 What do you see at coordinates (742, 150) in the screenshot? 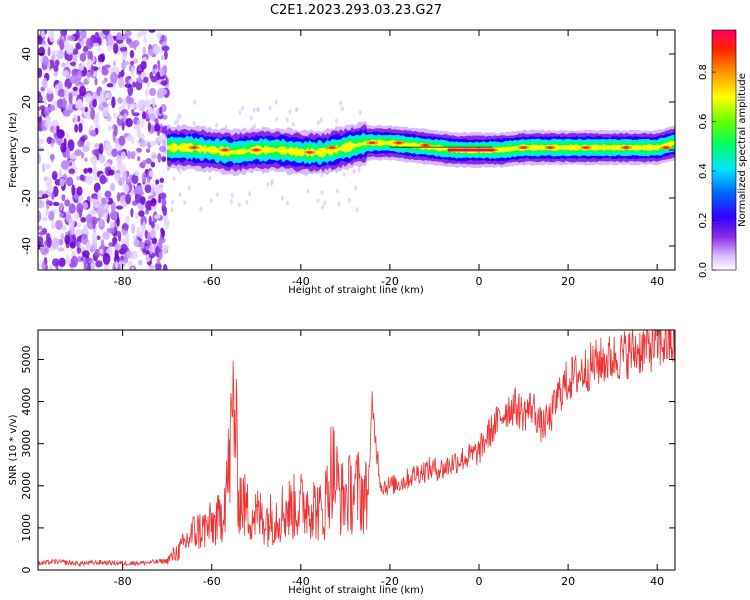
I see `colorbar-label: Normalized spectral amplitude` at bounding box center [742, 150].